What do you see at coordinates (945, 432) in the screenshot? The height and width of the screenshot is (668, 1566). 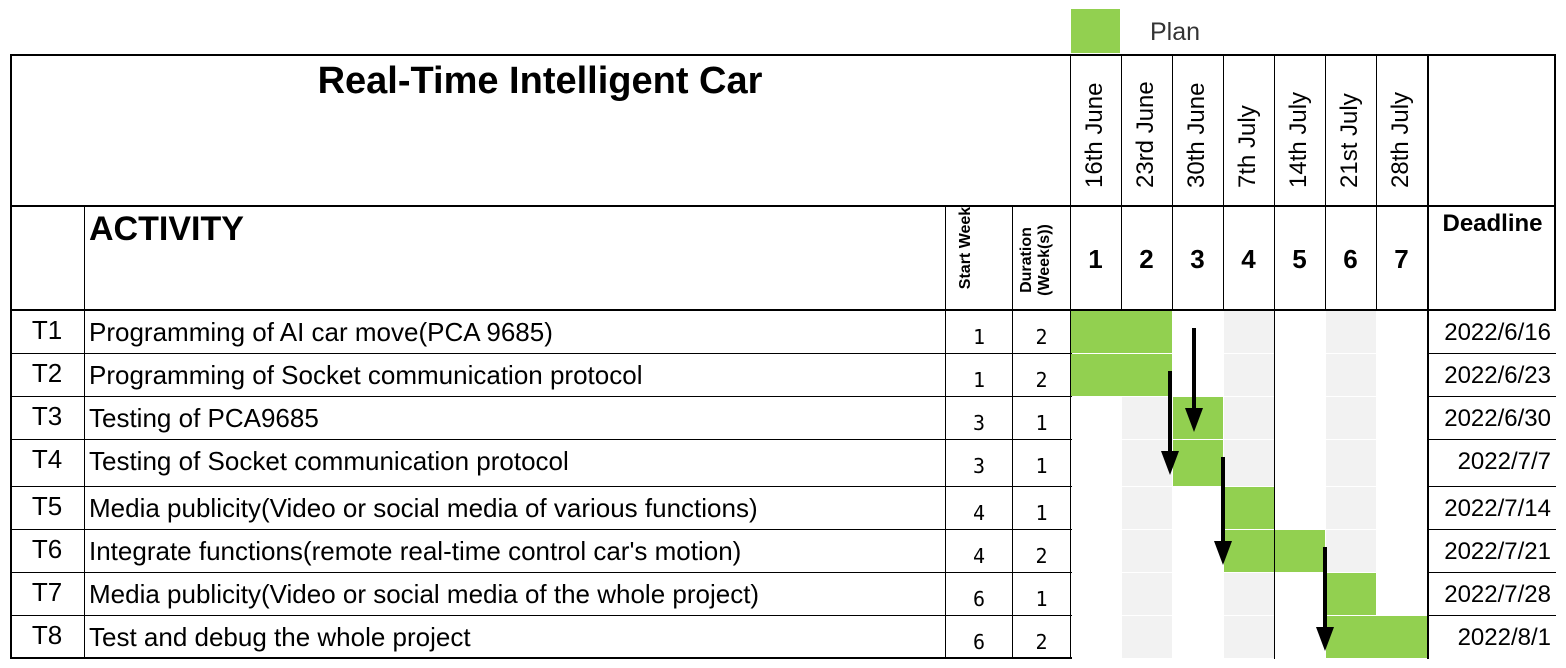 I see `start-col-left` at bounding box center [945, 432].